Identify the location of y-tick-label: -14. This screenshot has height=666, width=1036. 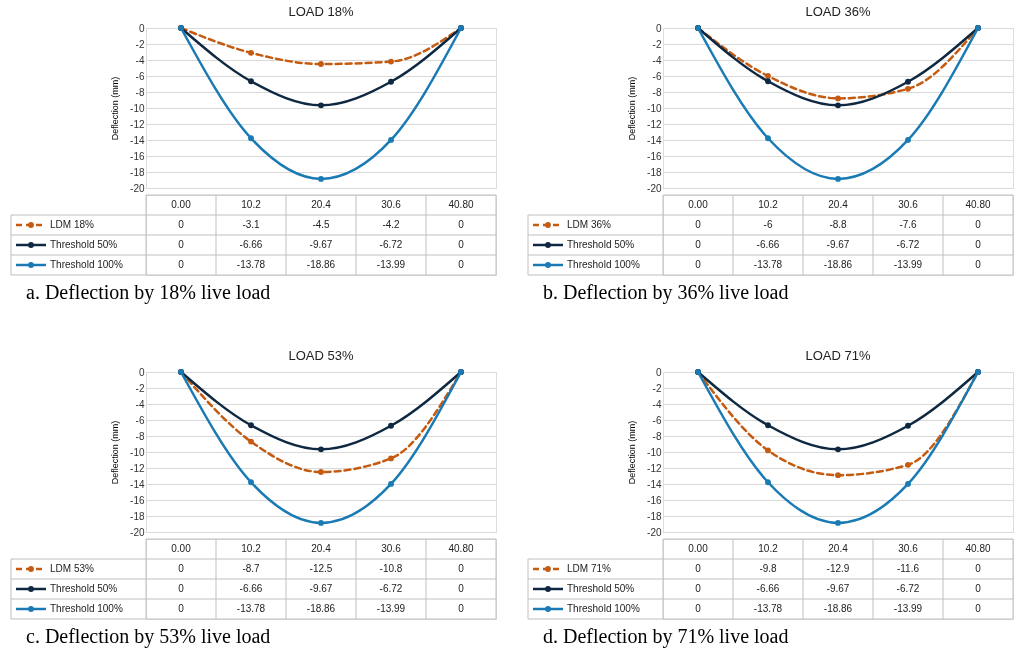
(137, 140).